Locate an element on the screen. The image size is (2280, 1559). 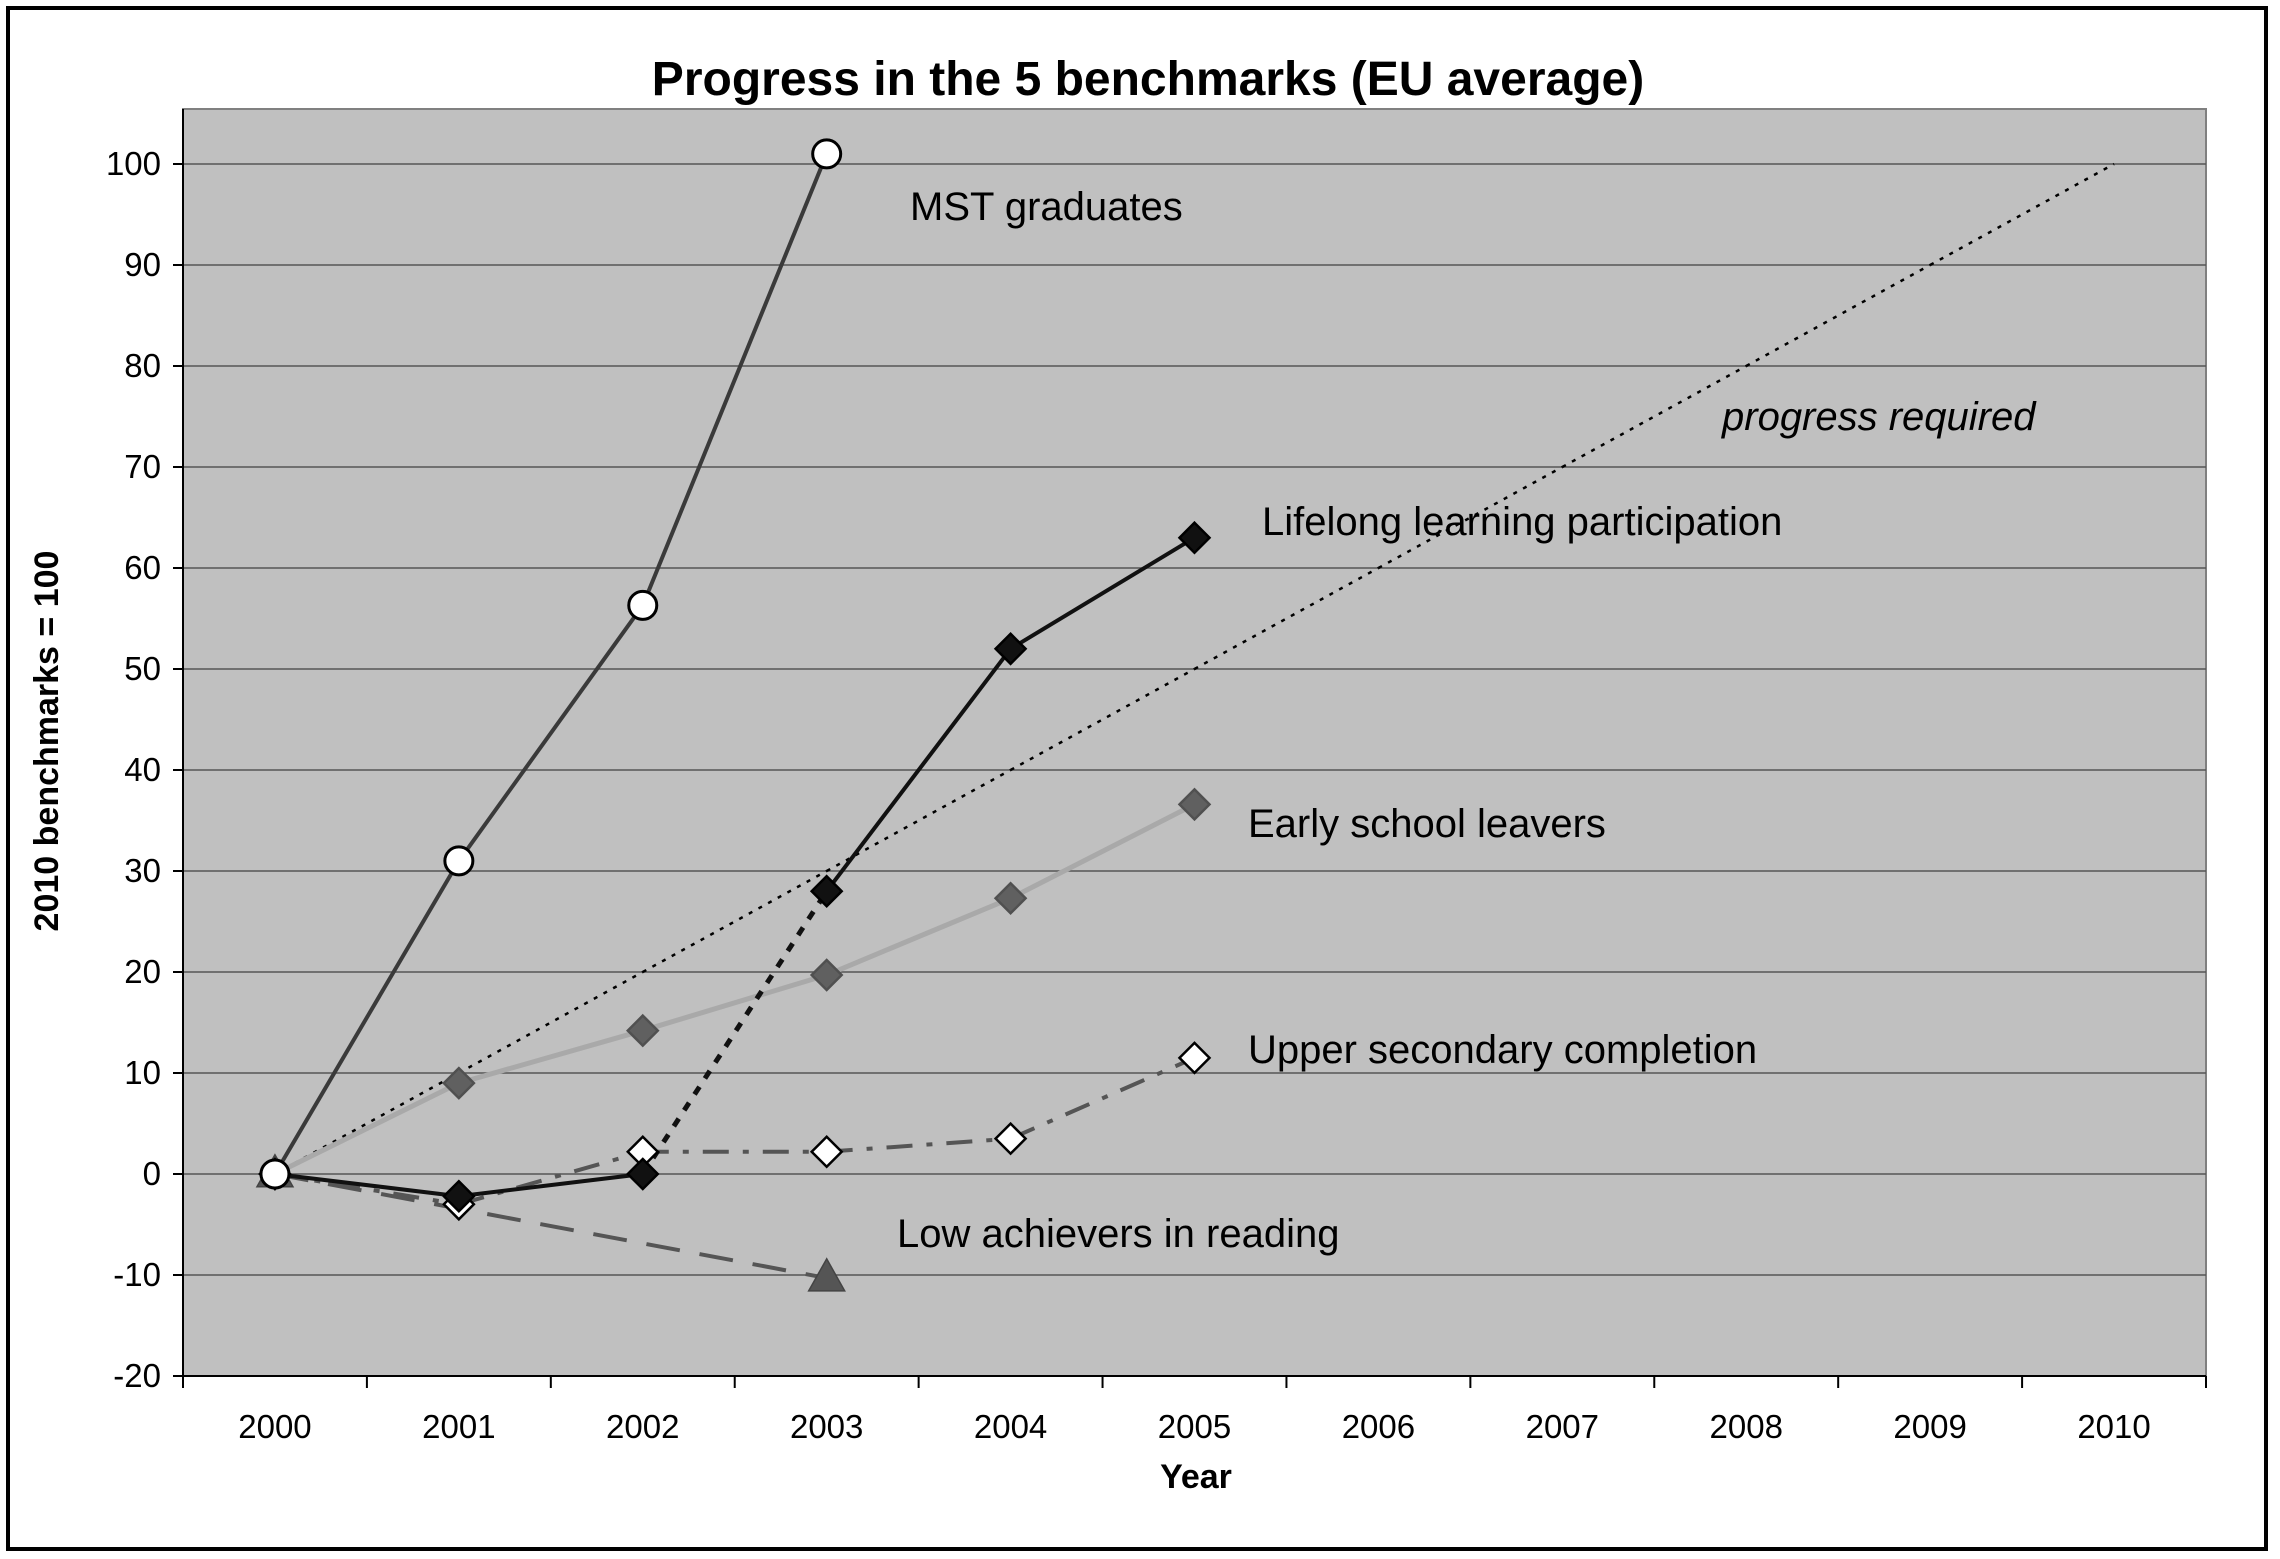
x-tick-label: 2007 is located at coordinates (1562, 1426).